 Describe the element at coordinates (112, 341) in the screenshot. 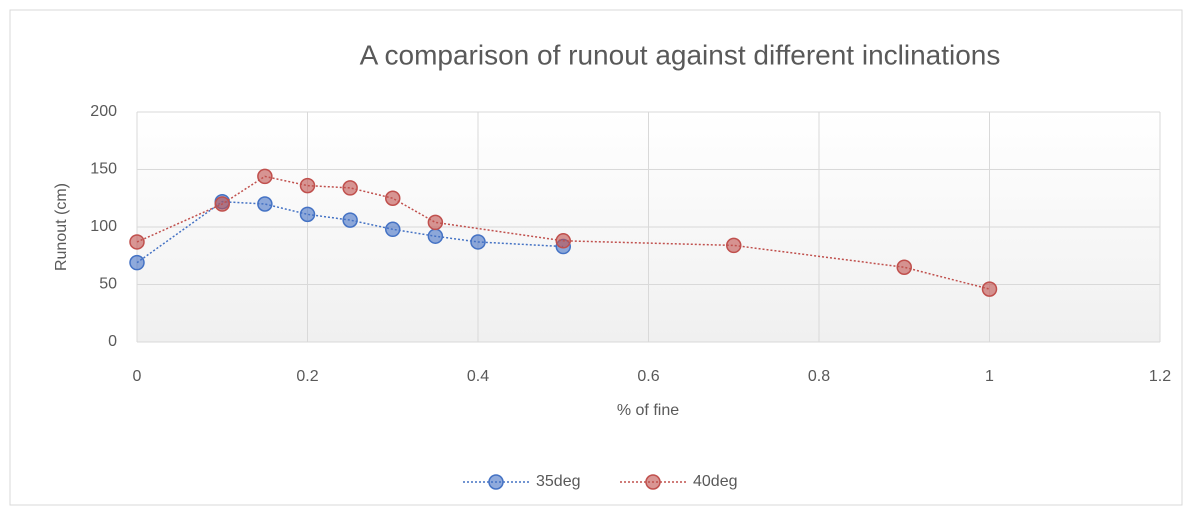

I see `y-tick-label: 0` at that location.